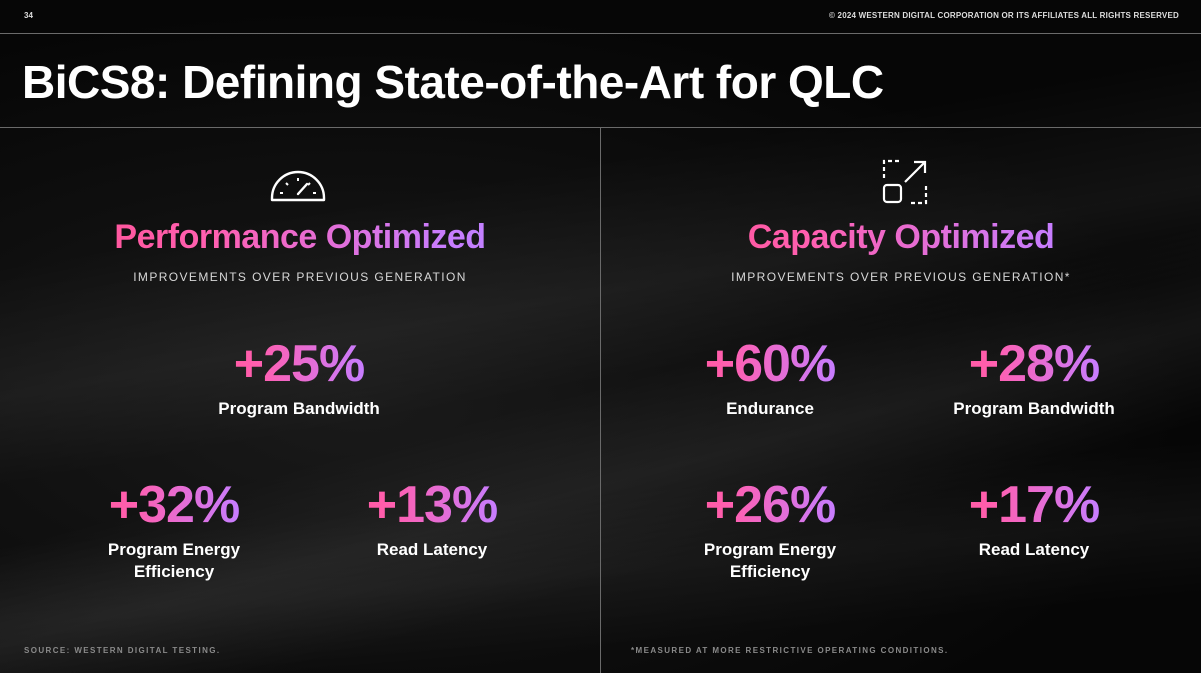  Describe the element at coordinates (905, 182) in the screenshot. I see `expand-arrow-icon` at that location.